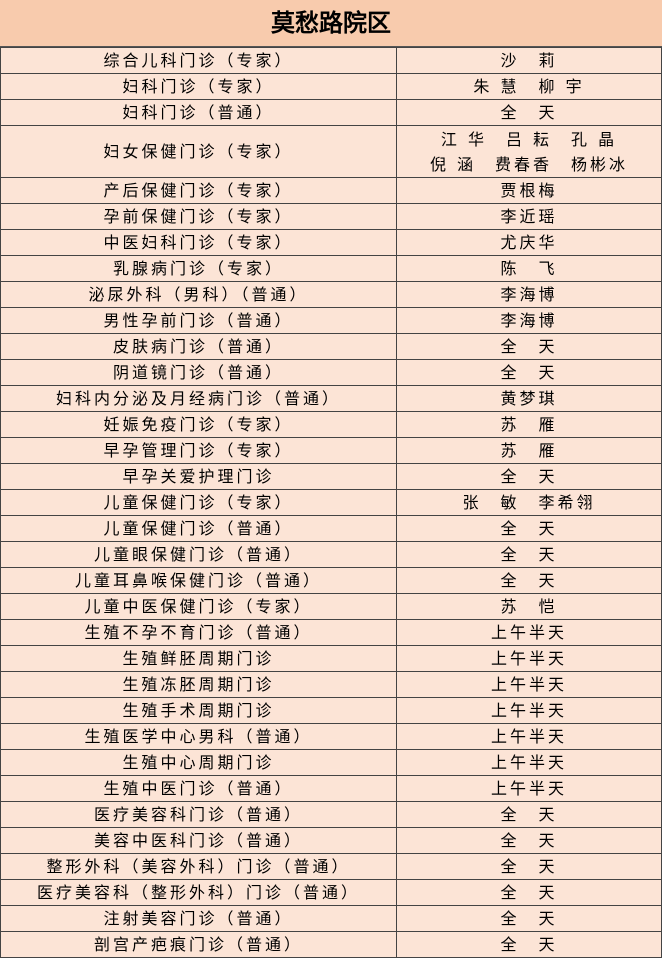 This screenshot has height=958, width=662. I want to click on doctor-cell: 尤庆华, so click(529, 242).